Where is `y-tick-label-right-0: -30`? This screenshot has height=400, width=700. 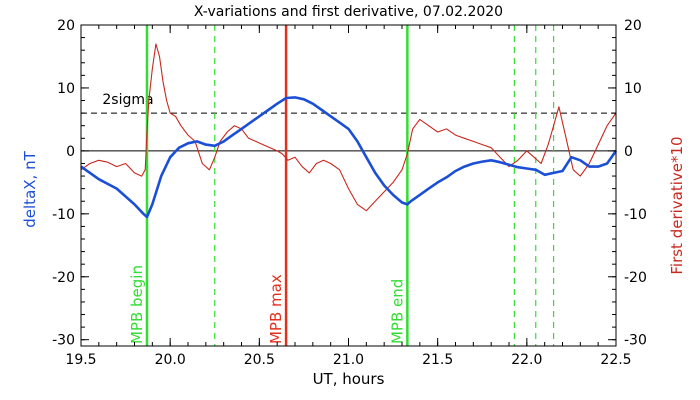 y-tick-label-right-0: -30 is located at coordinates (635, 341).